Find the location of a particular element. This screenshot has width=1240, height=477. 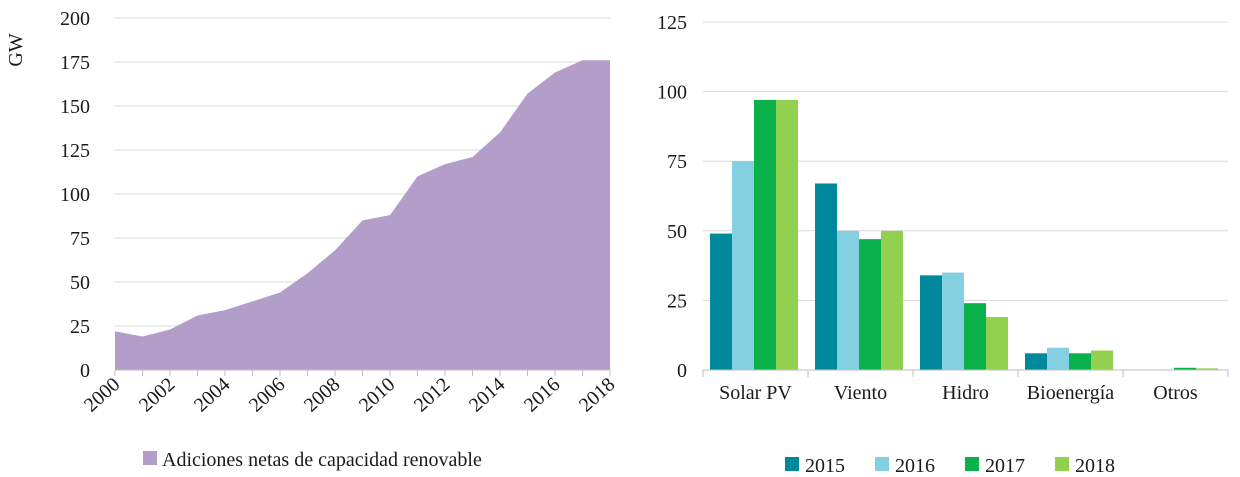

area-x-tick-label: 2006 is located at coordinates (267, 394).